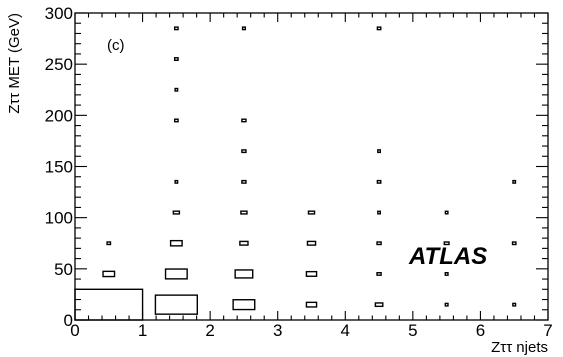 The image size is (563, 357). What do you see at coordinates (68, 320) in the screenshot?
I see `y-tick-label: 0` at bounding box center [68, 320].